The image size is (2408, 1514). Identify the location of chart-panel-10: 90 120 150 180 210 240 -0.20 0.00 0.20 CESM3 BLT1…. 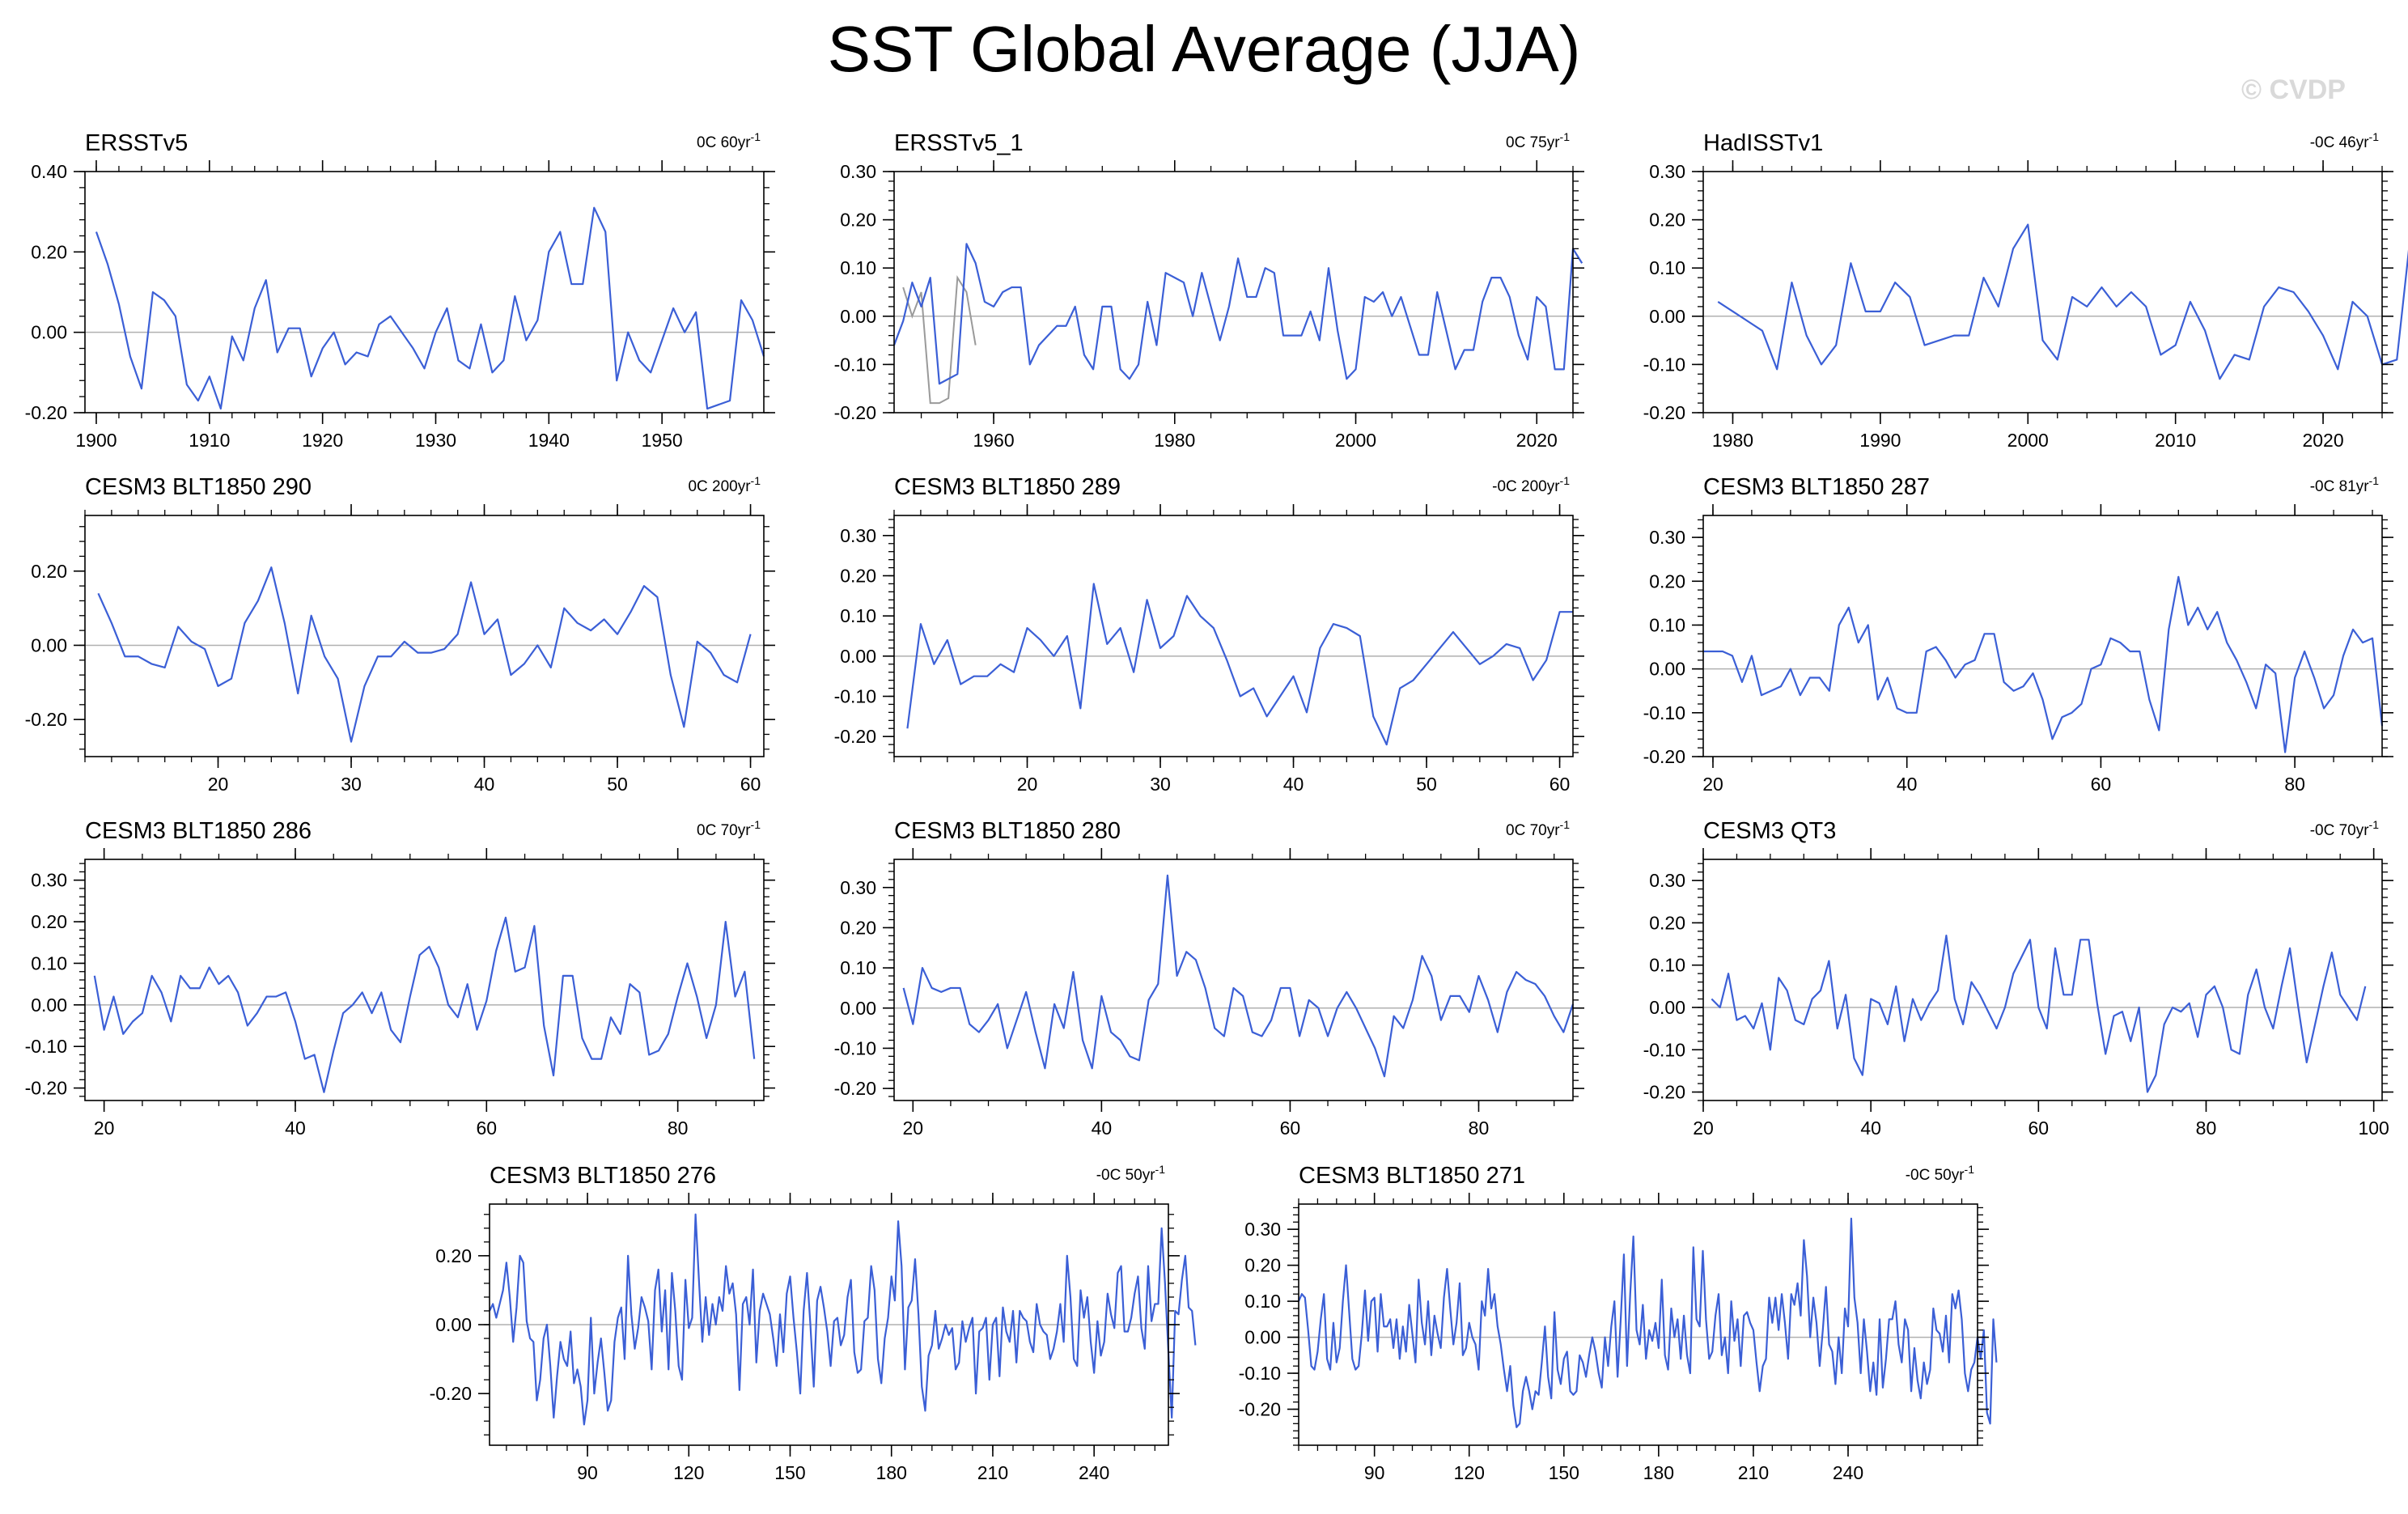
(814, 1323).